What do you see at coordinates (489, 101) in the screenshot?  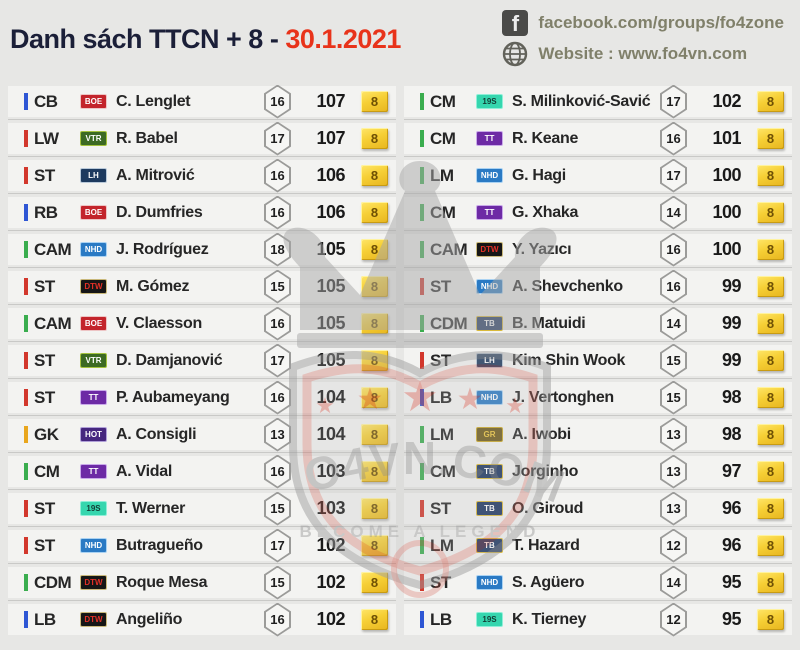 I see `team-badge: 19S` at bounding box center [489, 101].